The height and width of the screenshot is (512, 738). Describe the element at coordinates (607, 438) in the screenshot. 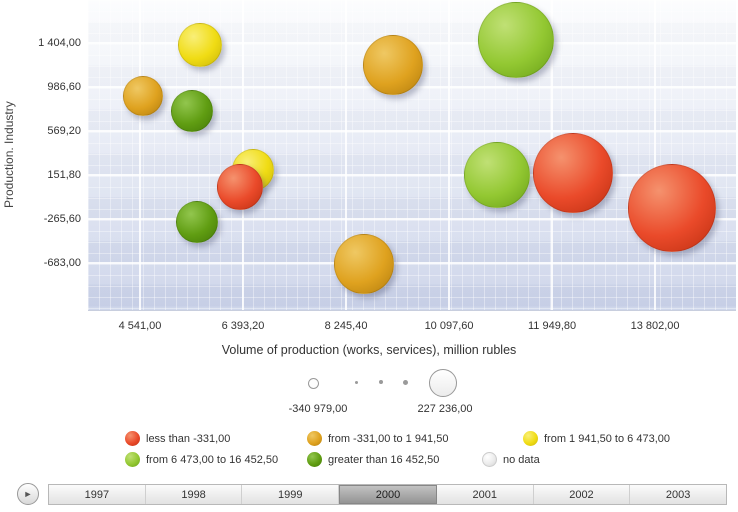

I see `legend-label: from 1 941,50 to 6 473,00` at that location.